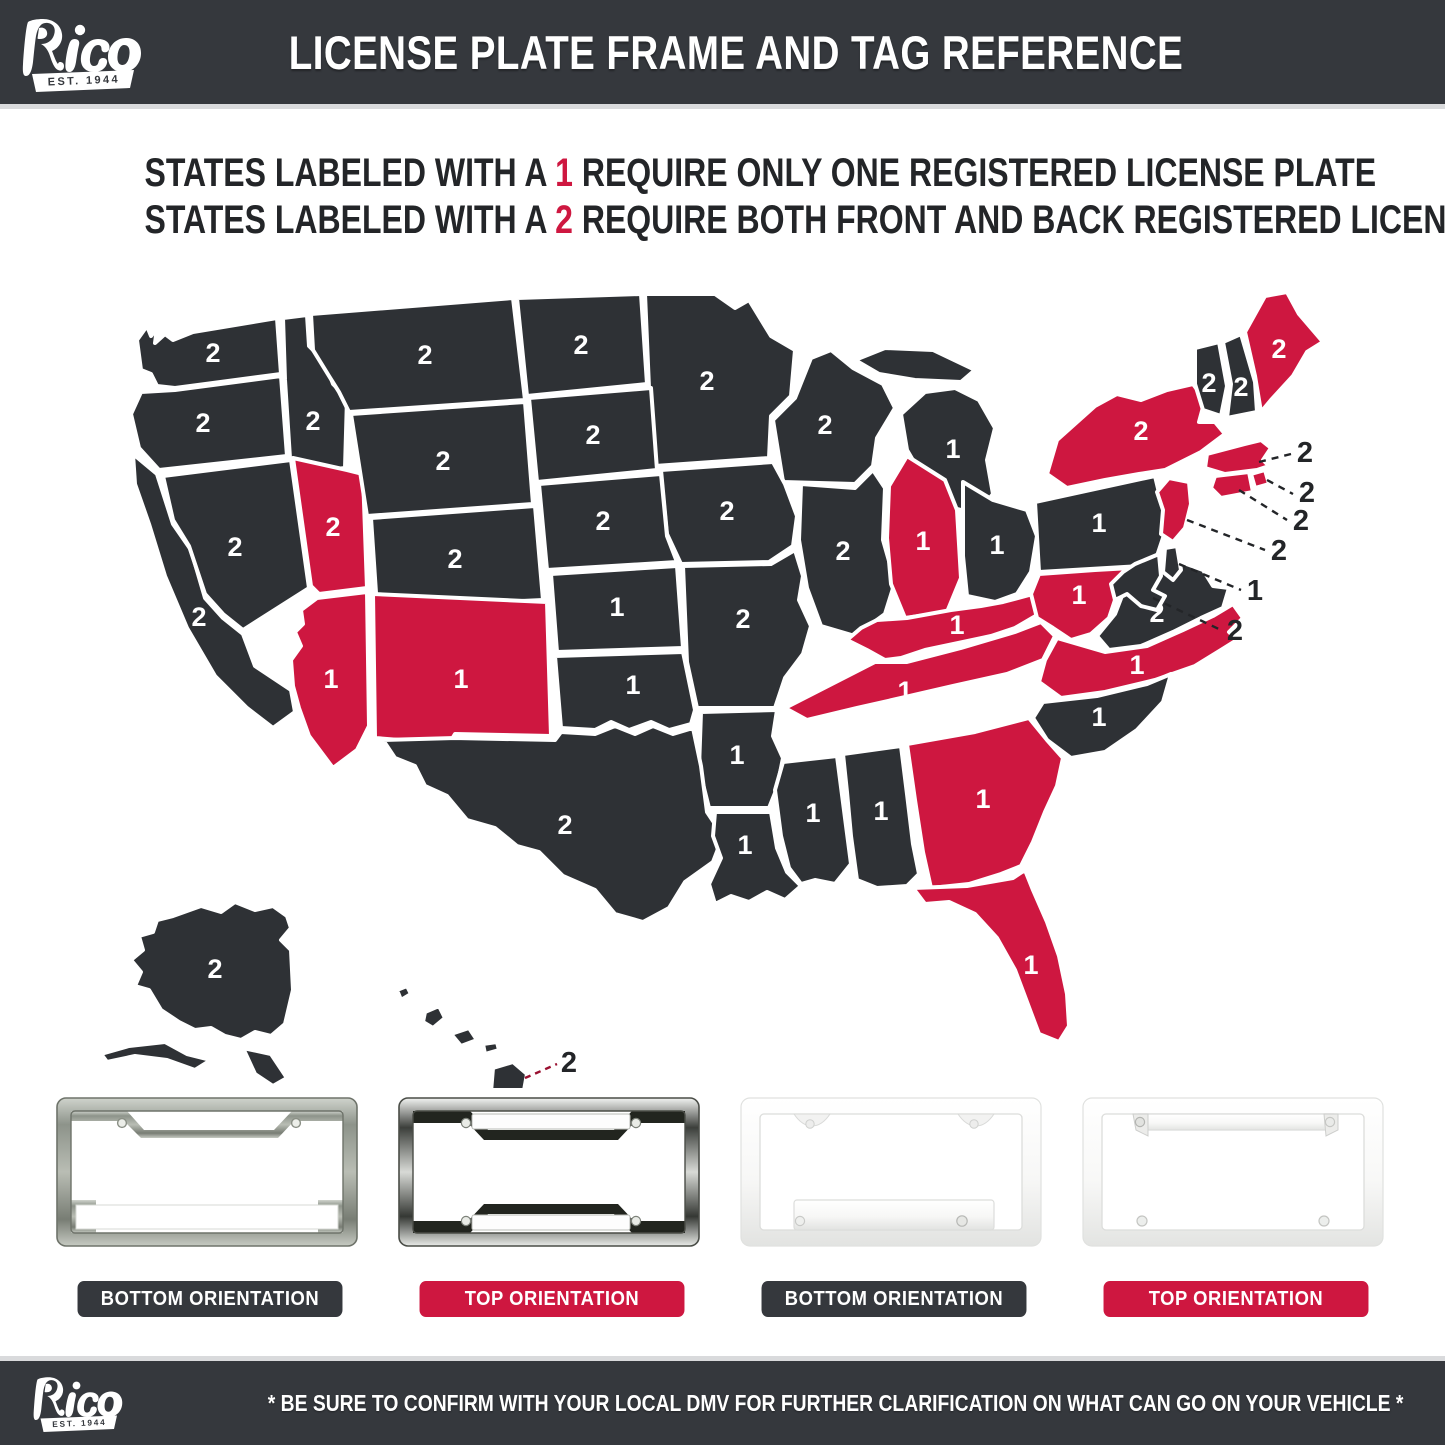 This screenshot has width=1445, height=1445. Describe the element at coordinates (350, 173) in the screenshot. I see `legend-line-one-pre: STATES LABELED WITH A` at that location.